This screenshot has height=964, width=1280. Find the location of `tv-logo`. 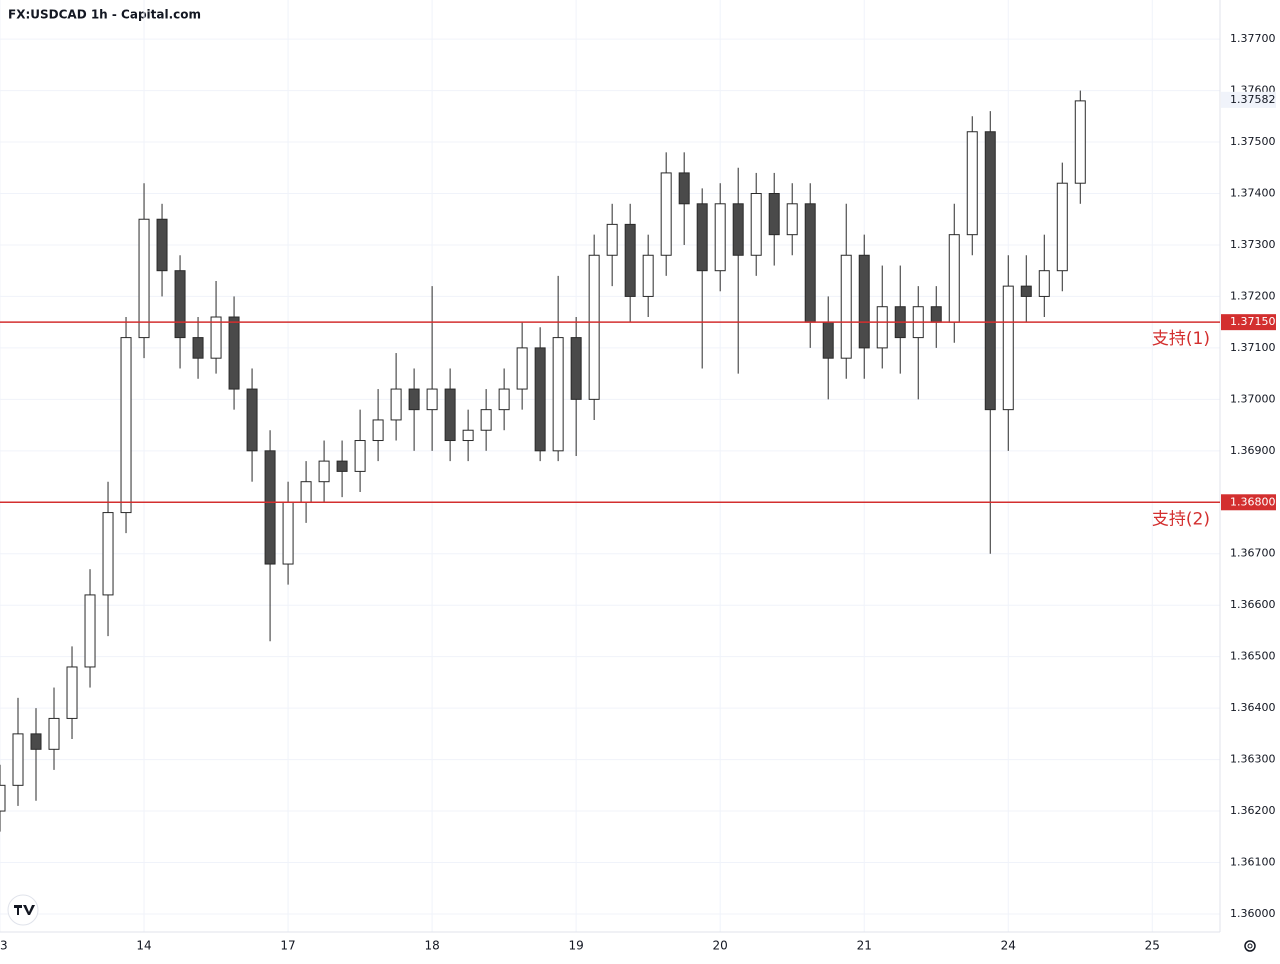

tv-logo is located at coordinates (23, 910).